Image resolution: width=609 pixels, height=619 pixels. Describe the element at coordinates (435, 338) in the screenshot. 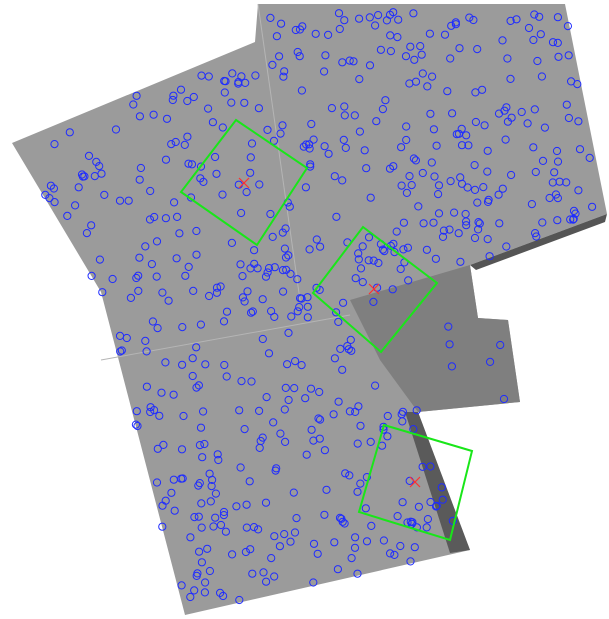

I see `field-noisy-chip` at that location.